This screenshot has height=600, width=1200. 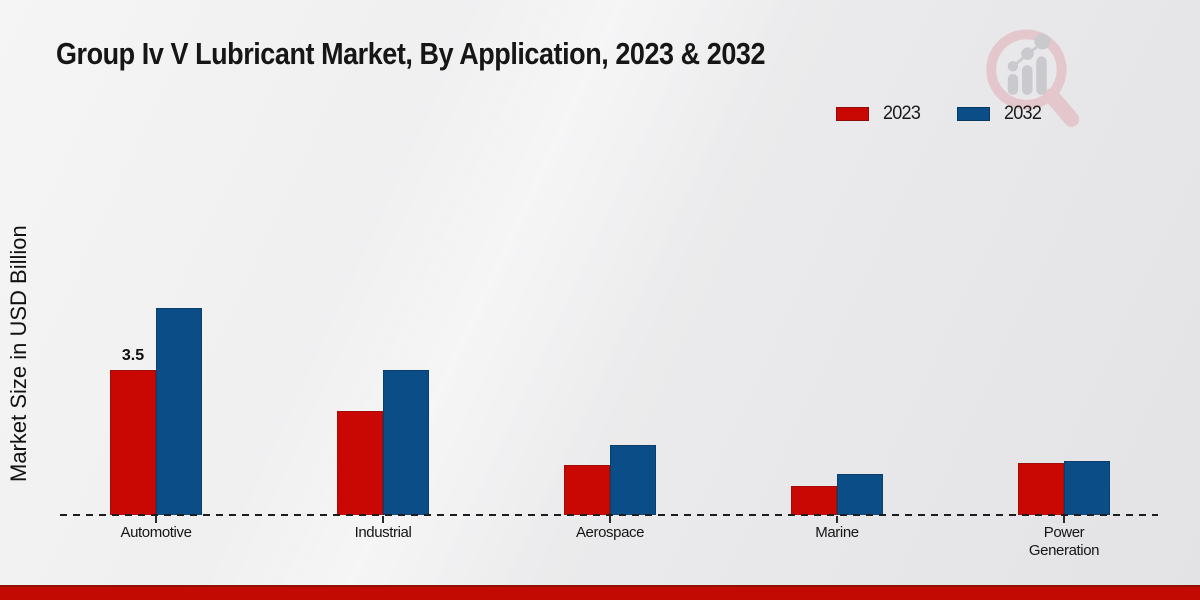 What do you see at coordinates (133, 355) in the screenshot?
I see `bar-value-label-2023-automotive: 3.5` at bounding box center [133, 355].